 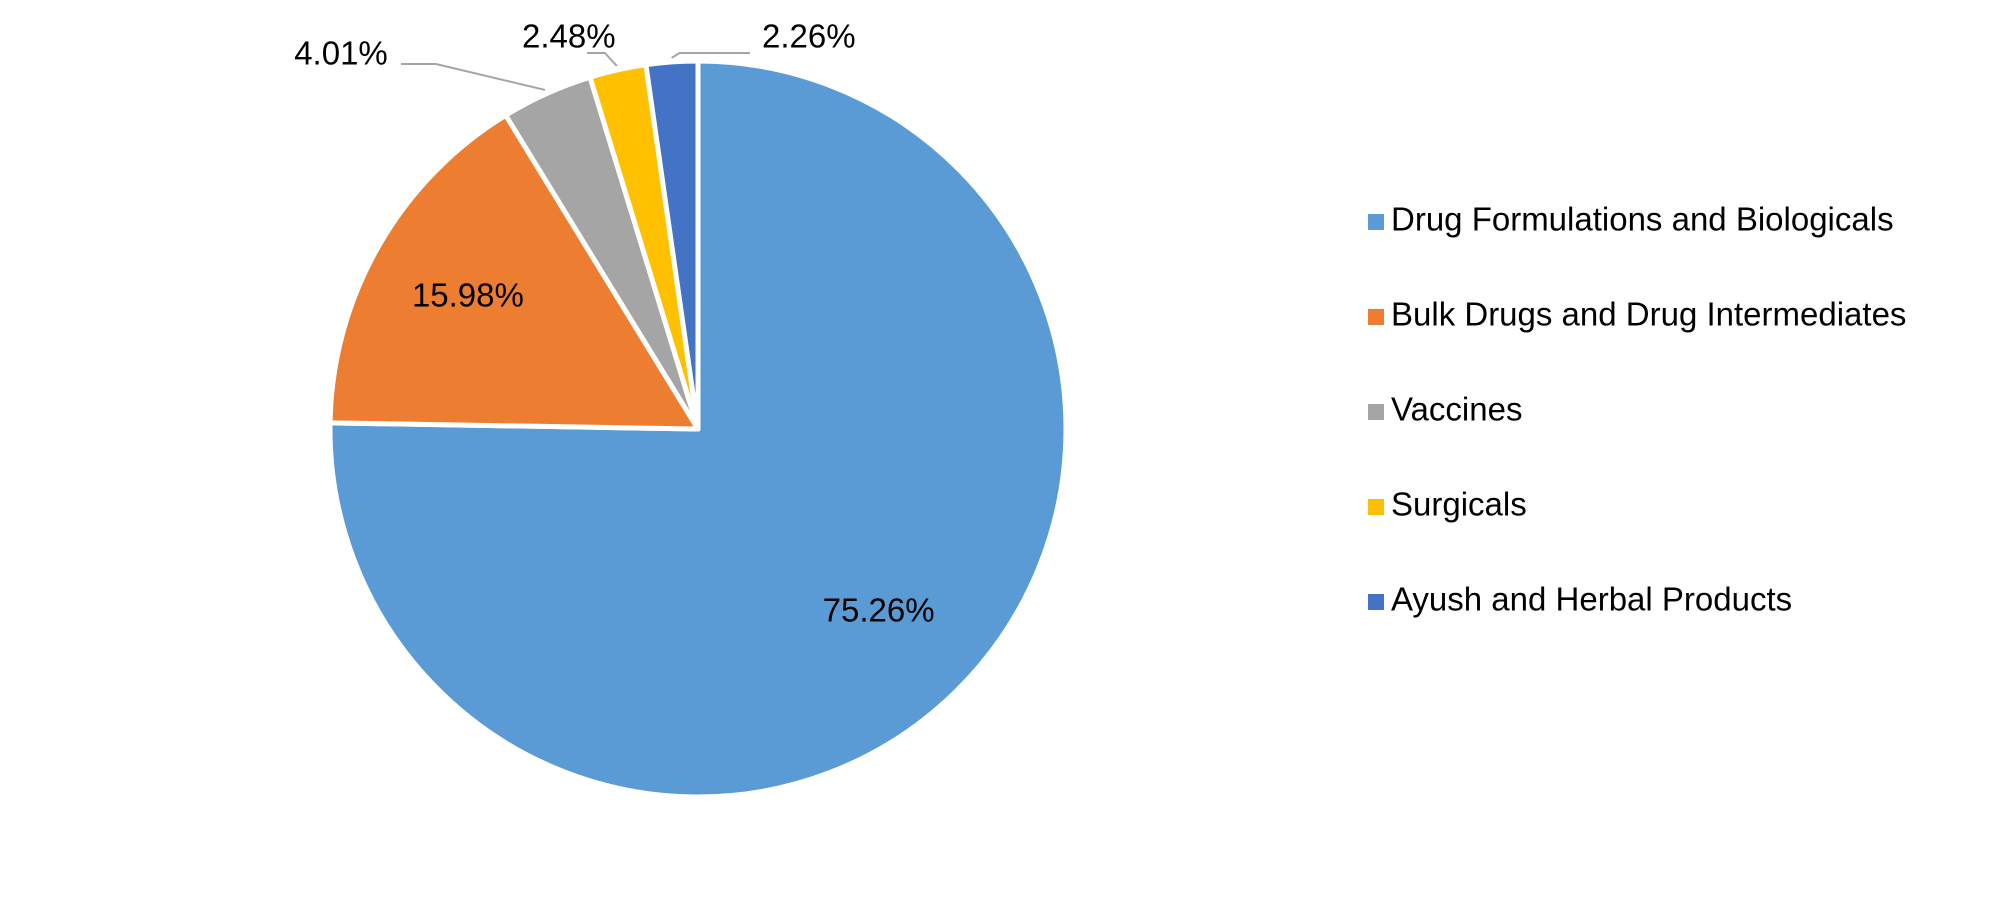 What do you see at coordinates (341, 53) in the screenshot?
I see `data-label: 4.01%` at bounding box center [341, 53].